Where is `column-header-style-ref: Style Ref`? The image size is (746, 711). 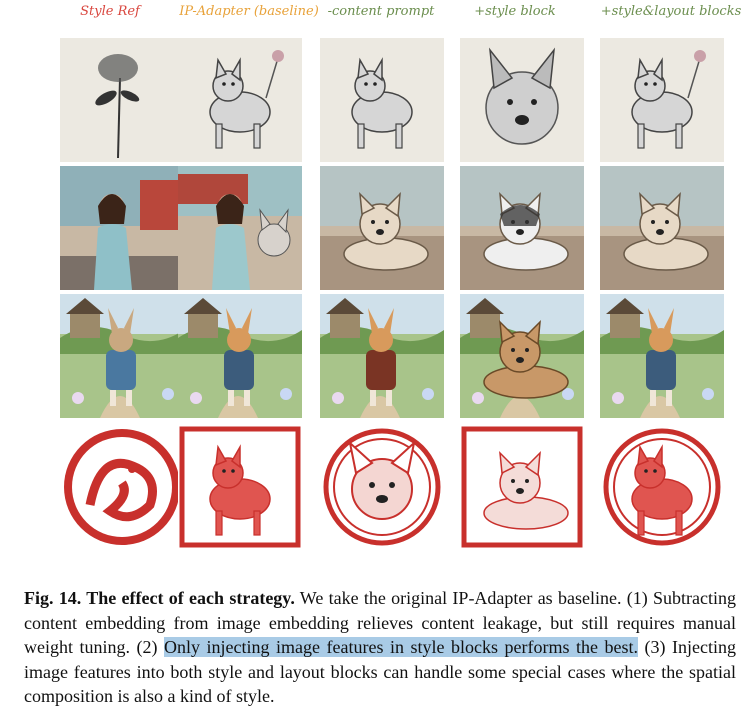
column-header-style-ref: Style Ref is located at coordinates (110, 11).